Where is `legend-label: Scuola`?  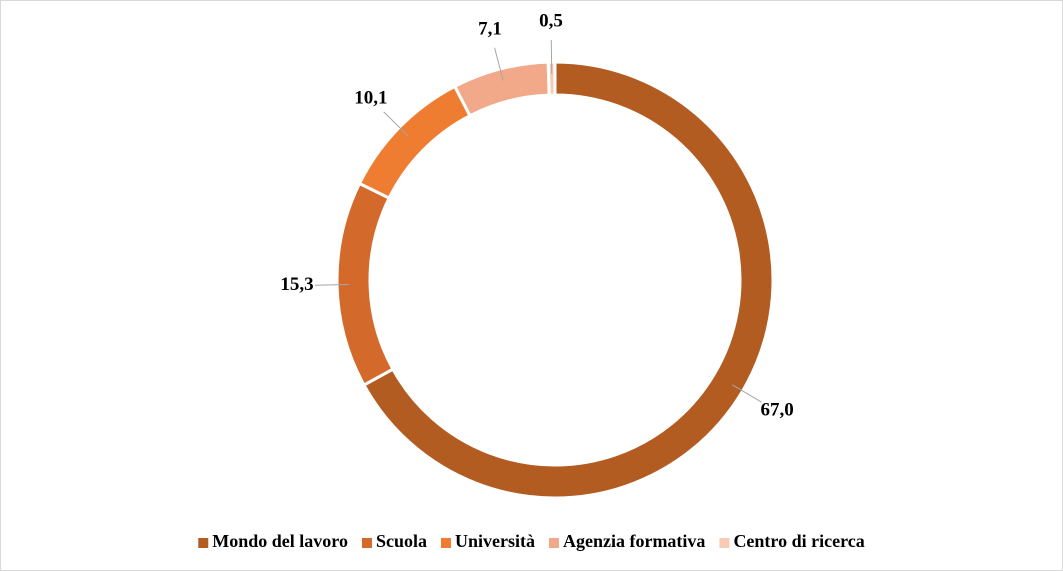
legend-label: Scuola is located at coordinates (401, 541).